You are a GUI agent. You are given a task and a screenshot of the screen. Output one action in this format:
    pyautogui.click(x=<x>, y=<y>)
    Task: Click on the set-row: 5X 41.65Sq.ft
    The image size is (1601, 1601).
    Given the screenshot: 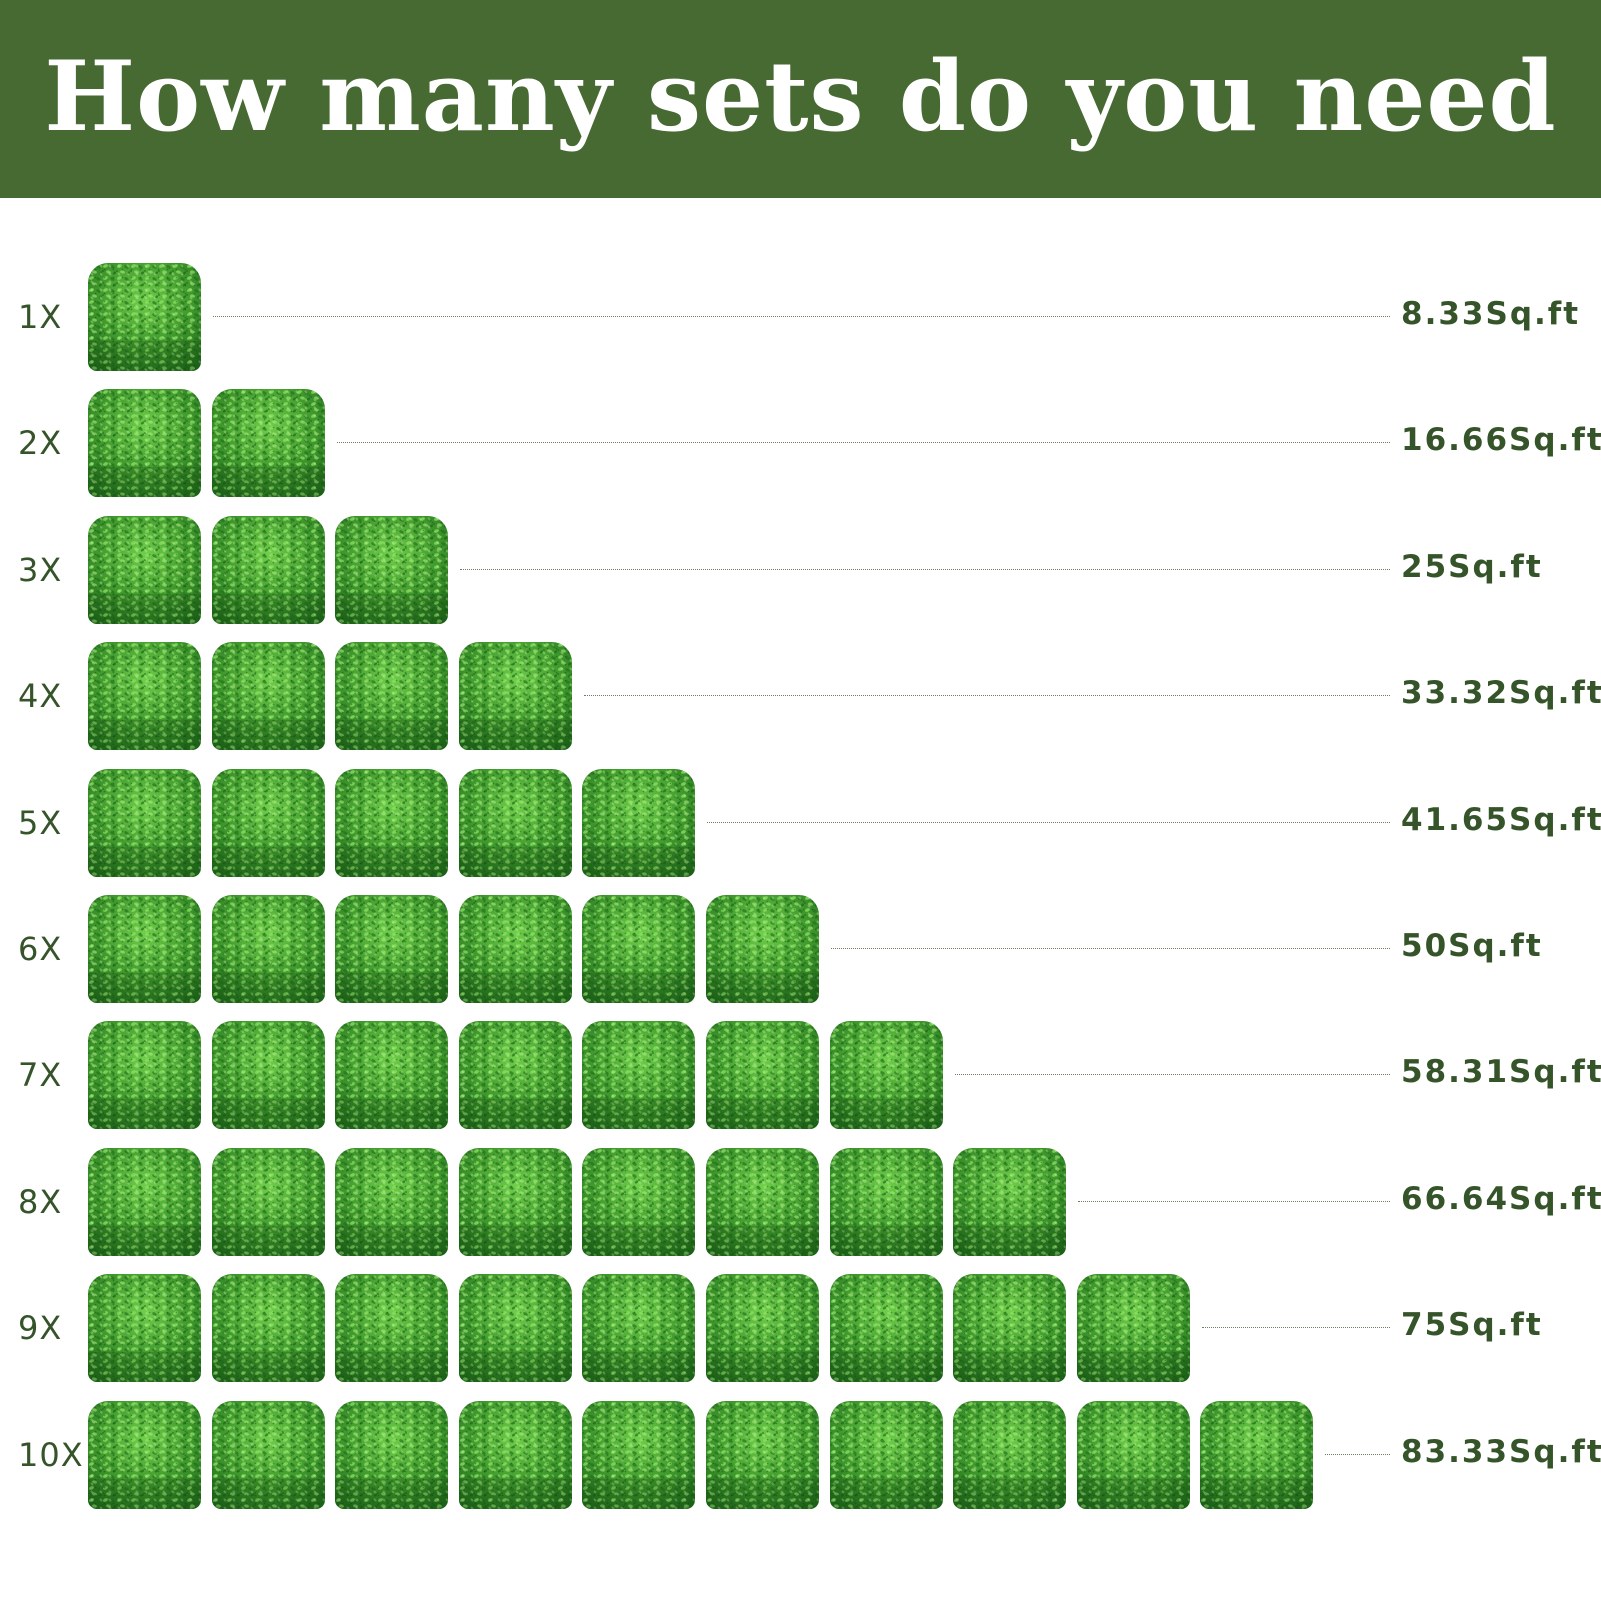 What is the action you would take?
    pyautogui.click(x=800, y=823)
    